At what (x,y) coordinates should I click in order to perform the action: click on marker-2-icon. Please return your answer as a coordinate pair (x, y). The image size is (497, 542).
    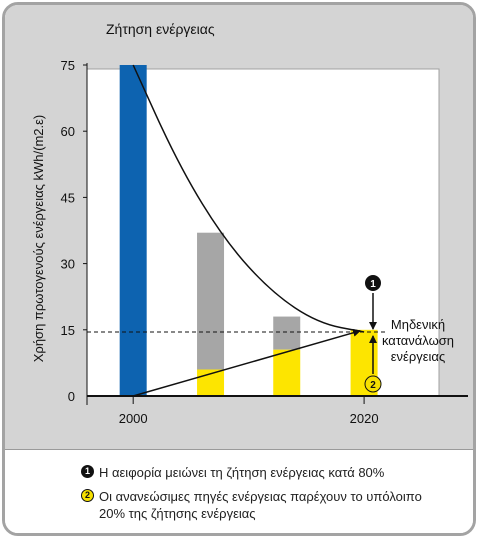
    Looking at the image, I should click on (373, 384).